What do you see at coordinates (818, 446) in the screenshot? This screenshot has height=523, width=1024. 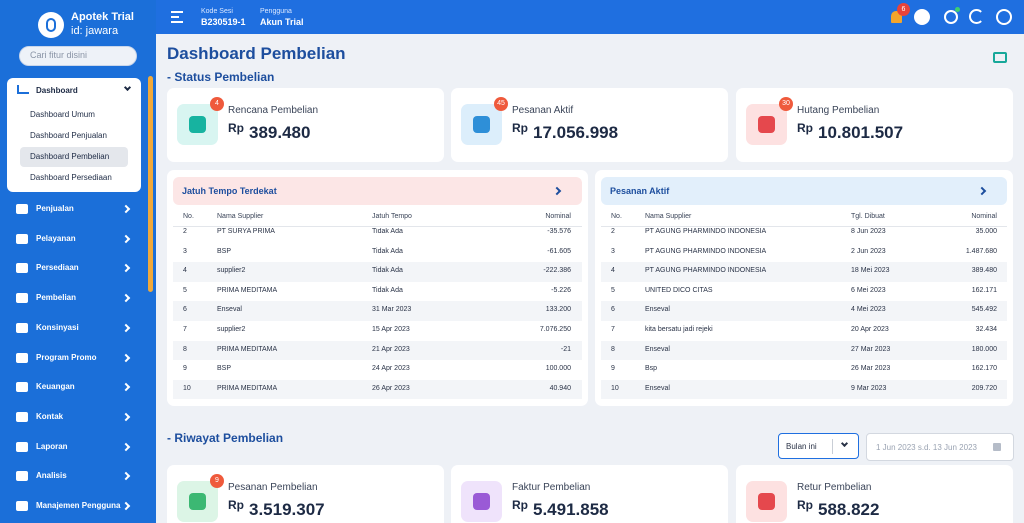 I see `period-select: Bulan ini` at bounding box center [818, 446].